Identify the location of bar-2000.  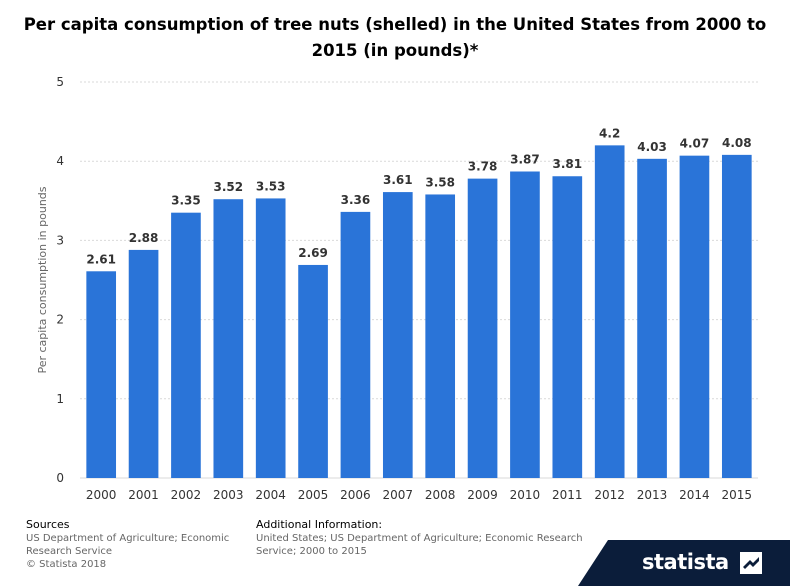
(101, 374).